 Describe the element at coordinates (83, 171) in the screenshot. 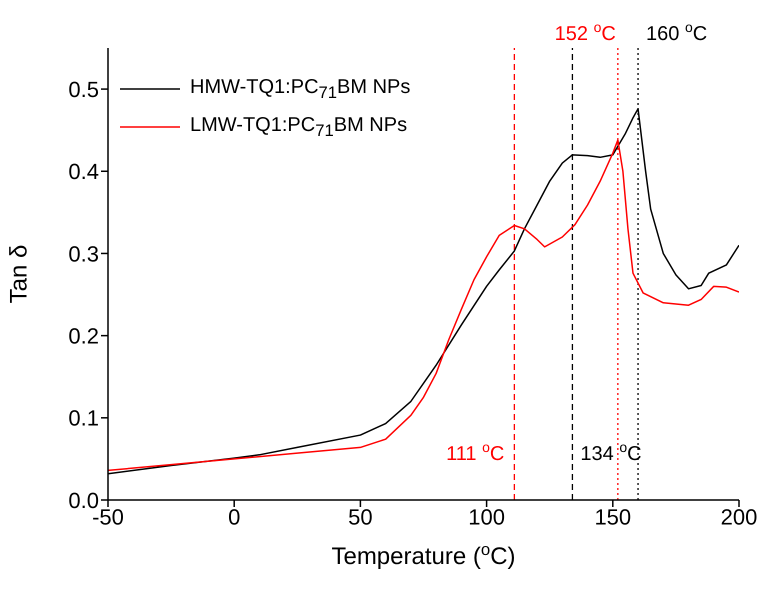

I see `y-tick-label: 0.4` at that location.